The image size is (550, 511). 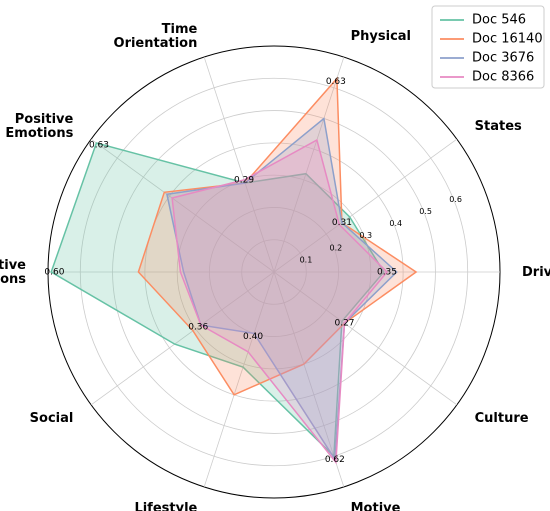 I want to click on ring-tick-label: 0.4, so click(x=395, y=223).